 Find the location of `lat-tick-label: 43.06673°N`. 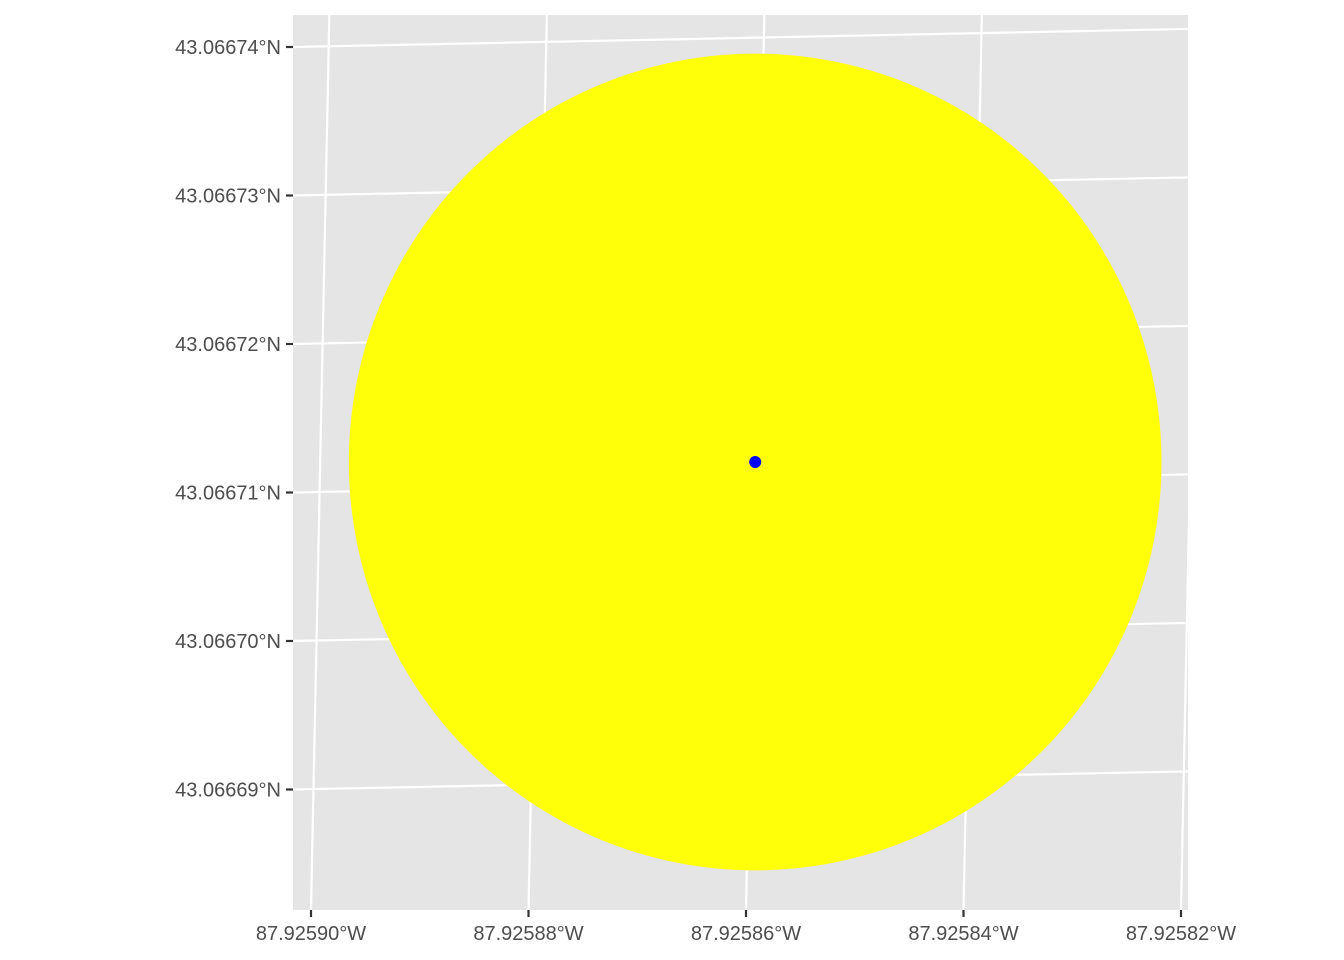

lat-tick-label: 43.06673°N is located at coordinates (228, 197).